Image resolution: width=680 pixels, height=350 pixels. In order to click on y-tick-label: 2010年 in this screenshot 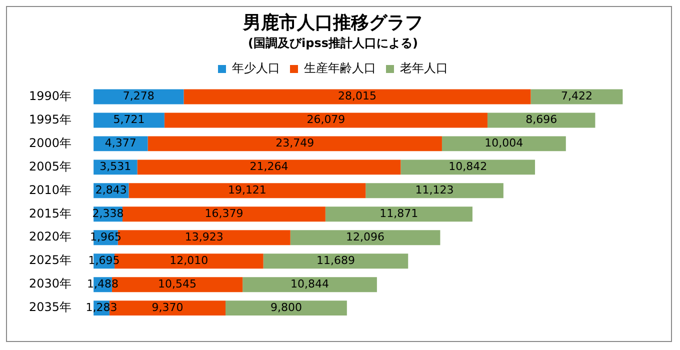, I will do `click(50, 189)`.